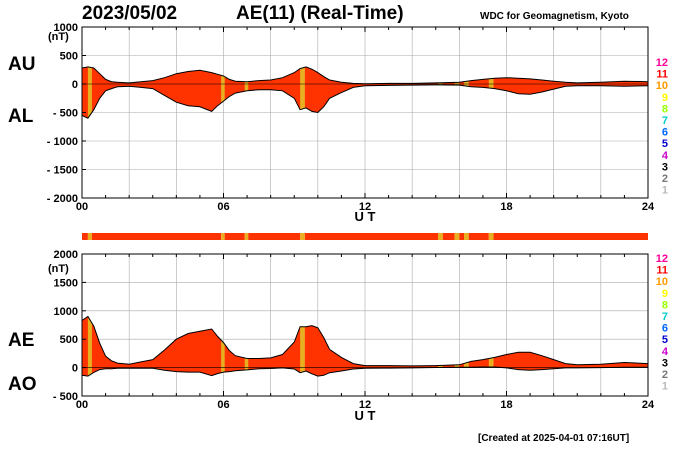 The width and height of the screenshot is (700, 450). Describe the element at coordinates (66, 283) in the screenshot. I see `y-tick-label: 1500` at that location.